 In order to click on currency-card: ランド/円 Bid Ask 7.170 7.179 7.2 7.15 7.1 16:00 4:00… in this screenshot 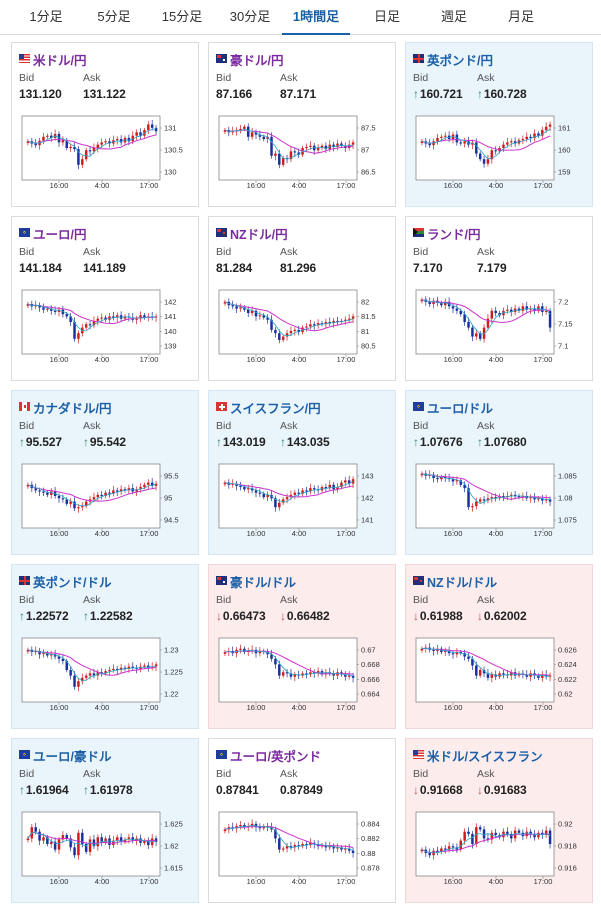, I will do `click(499, 298)`.